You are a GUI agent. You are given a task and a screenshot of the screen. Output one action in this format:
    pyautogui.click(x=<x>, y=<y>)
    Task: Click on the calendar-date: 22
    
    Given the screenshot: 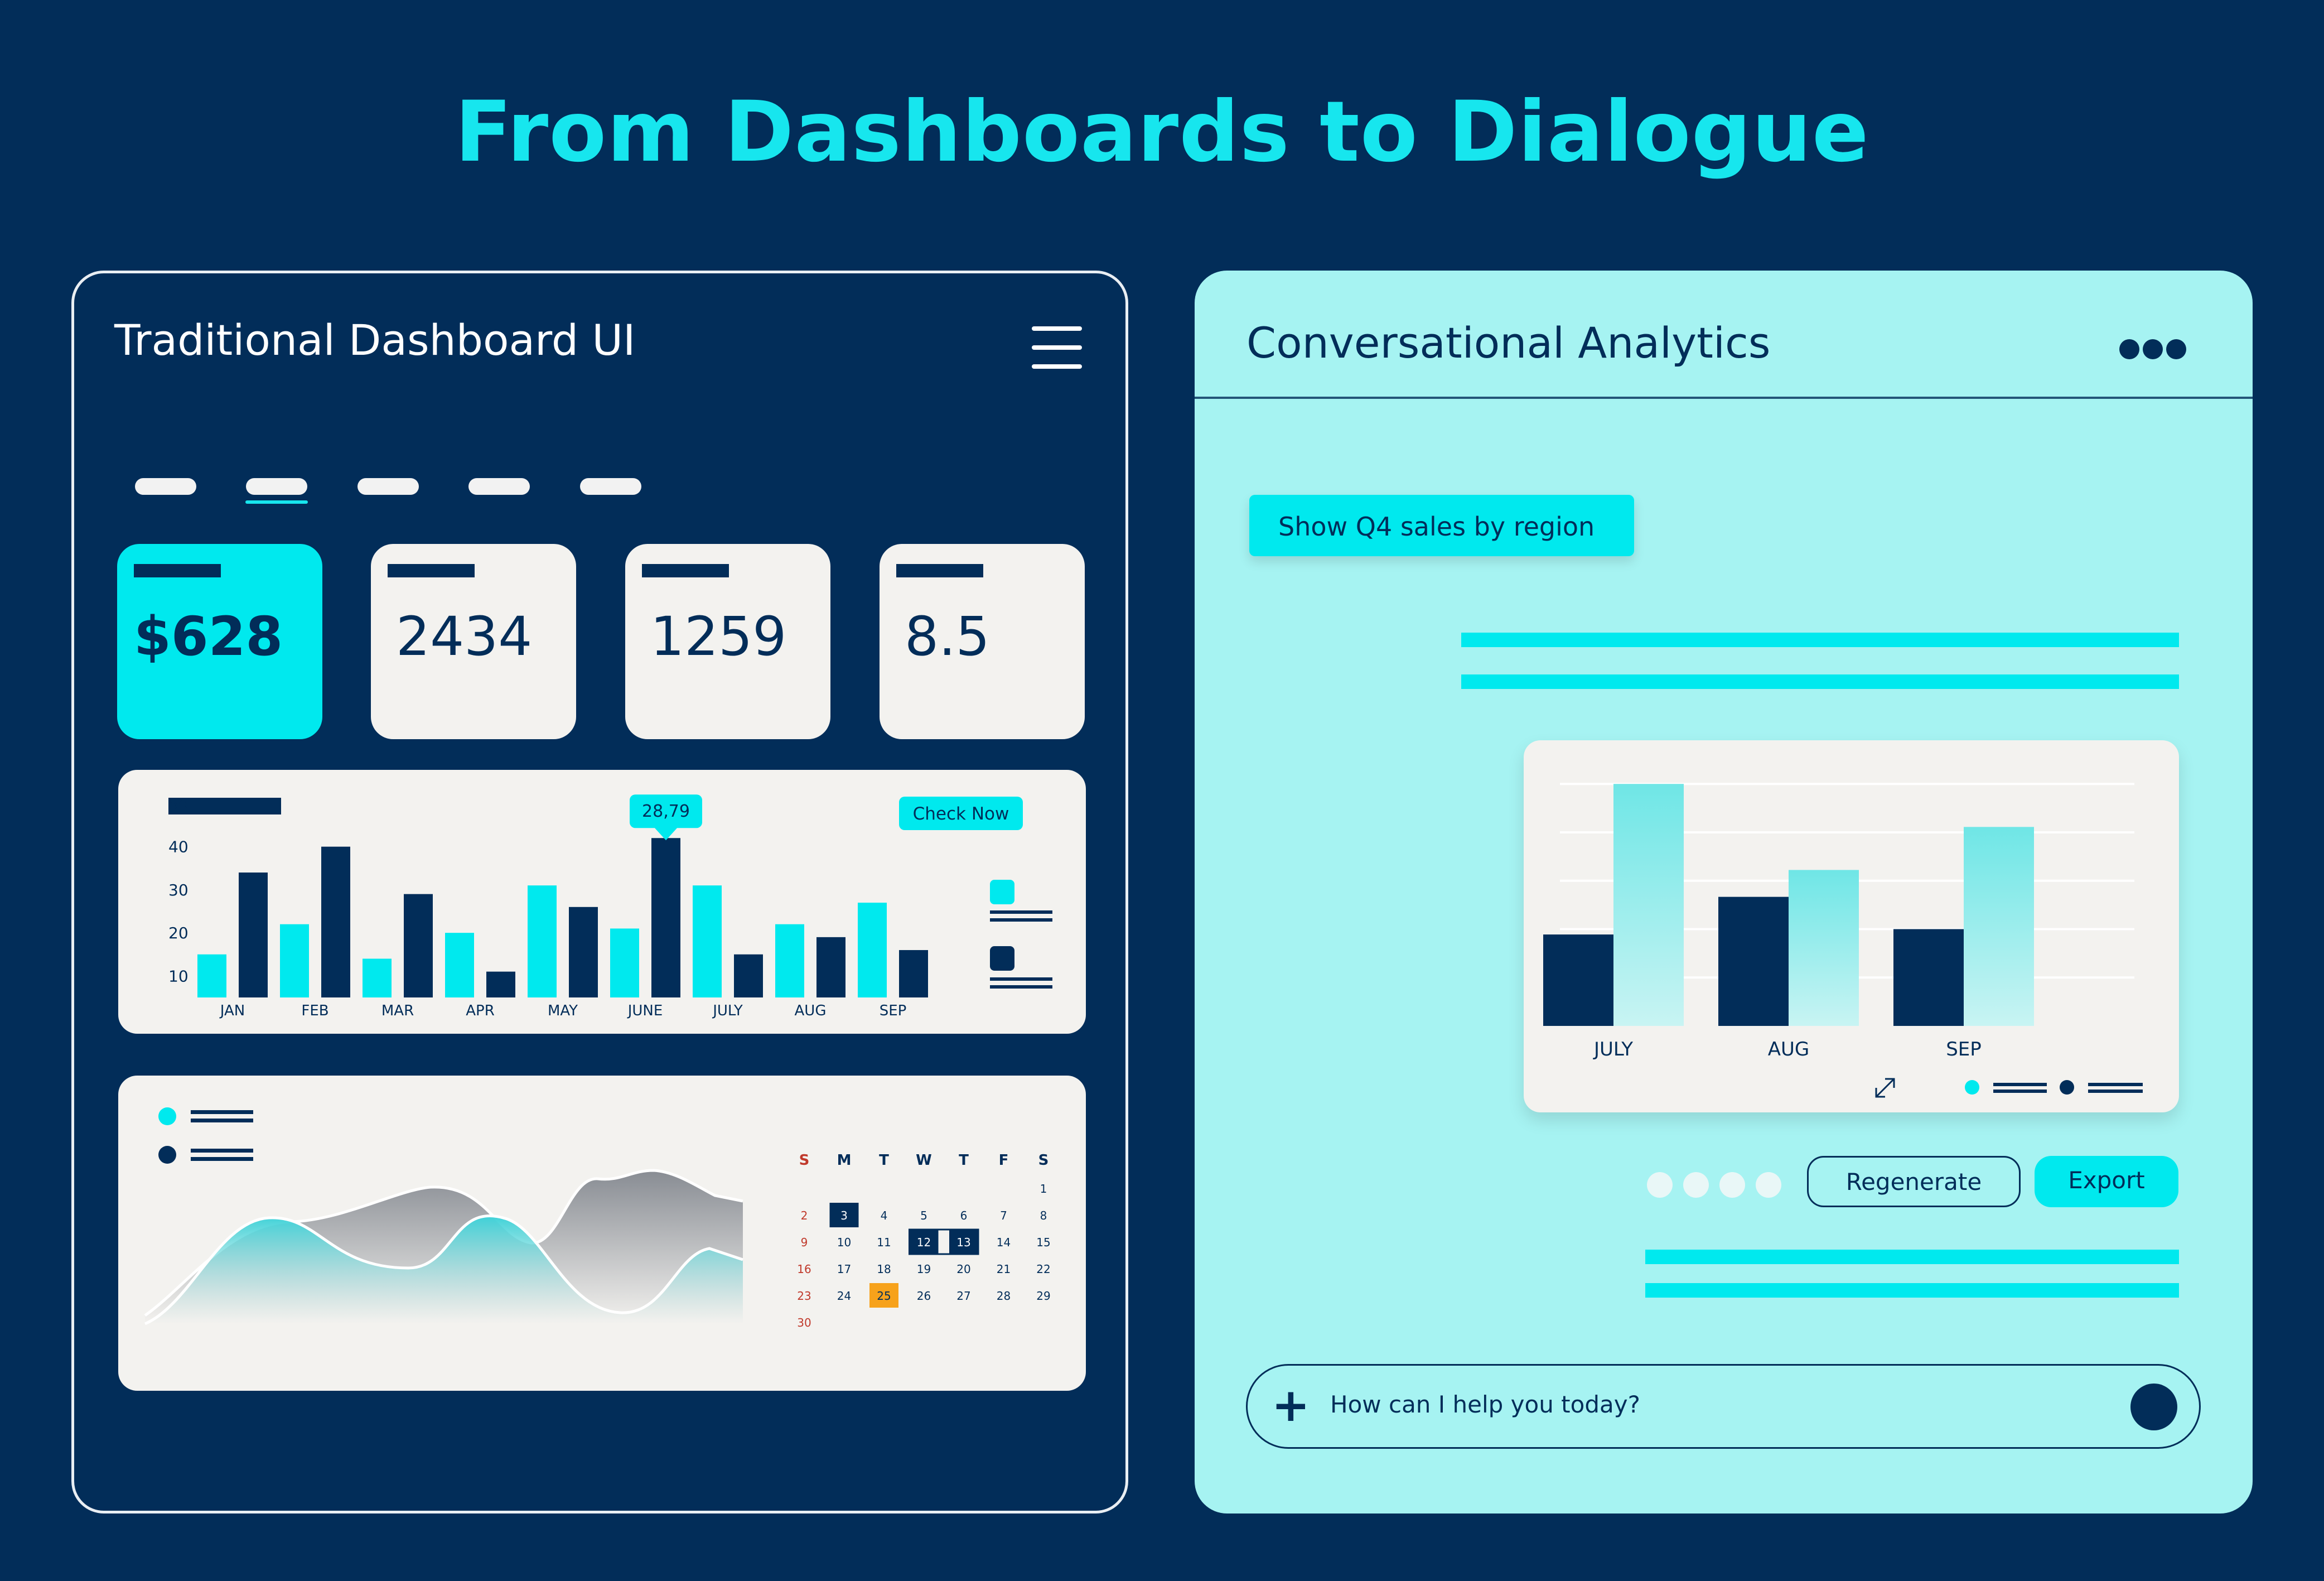 What is the action you would take?
    pyautogui.click(x=1043, y=1269)
    